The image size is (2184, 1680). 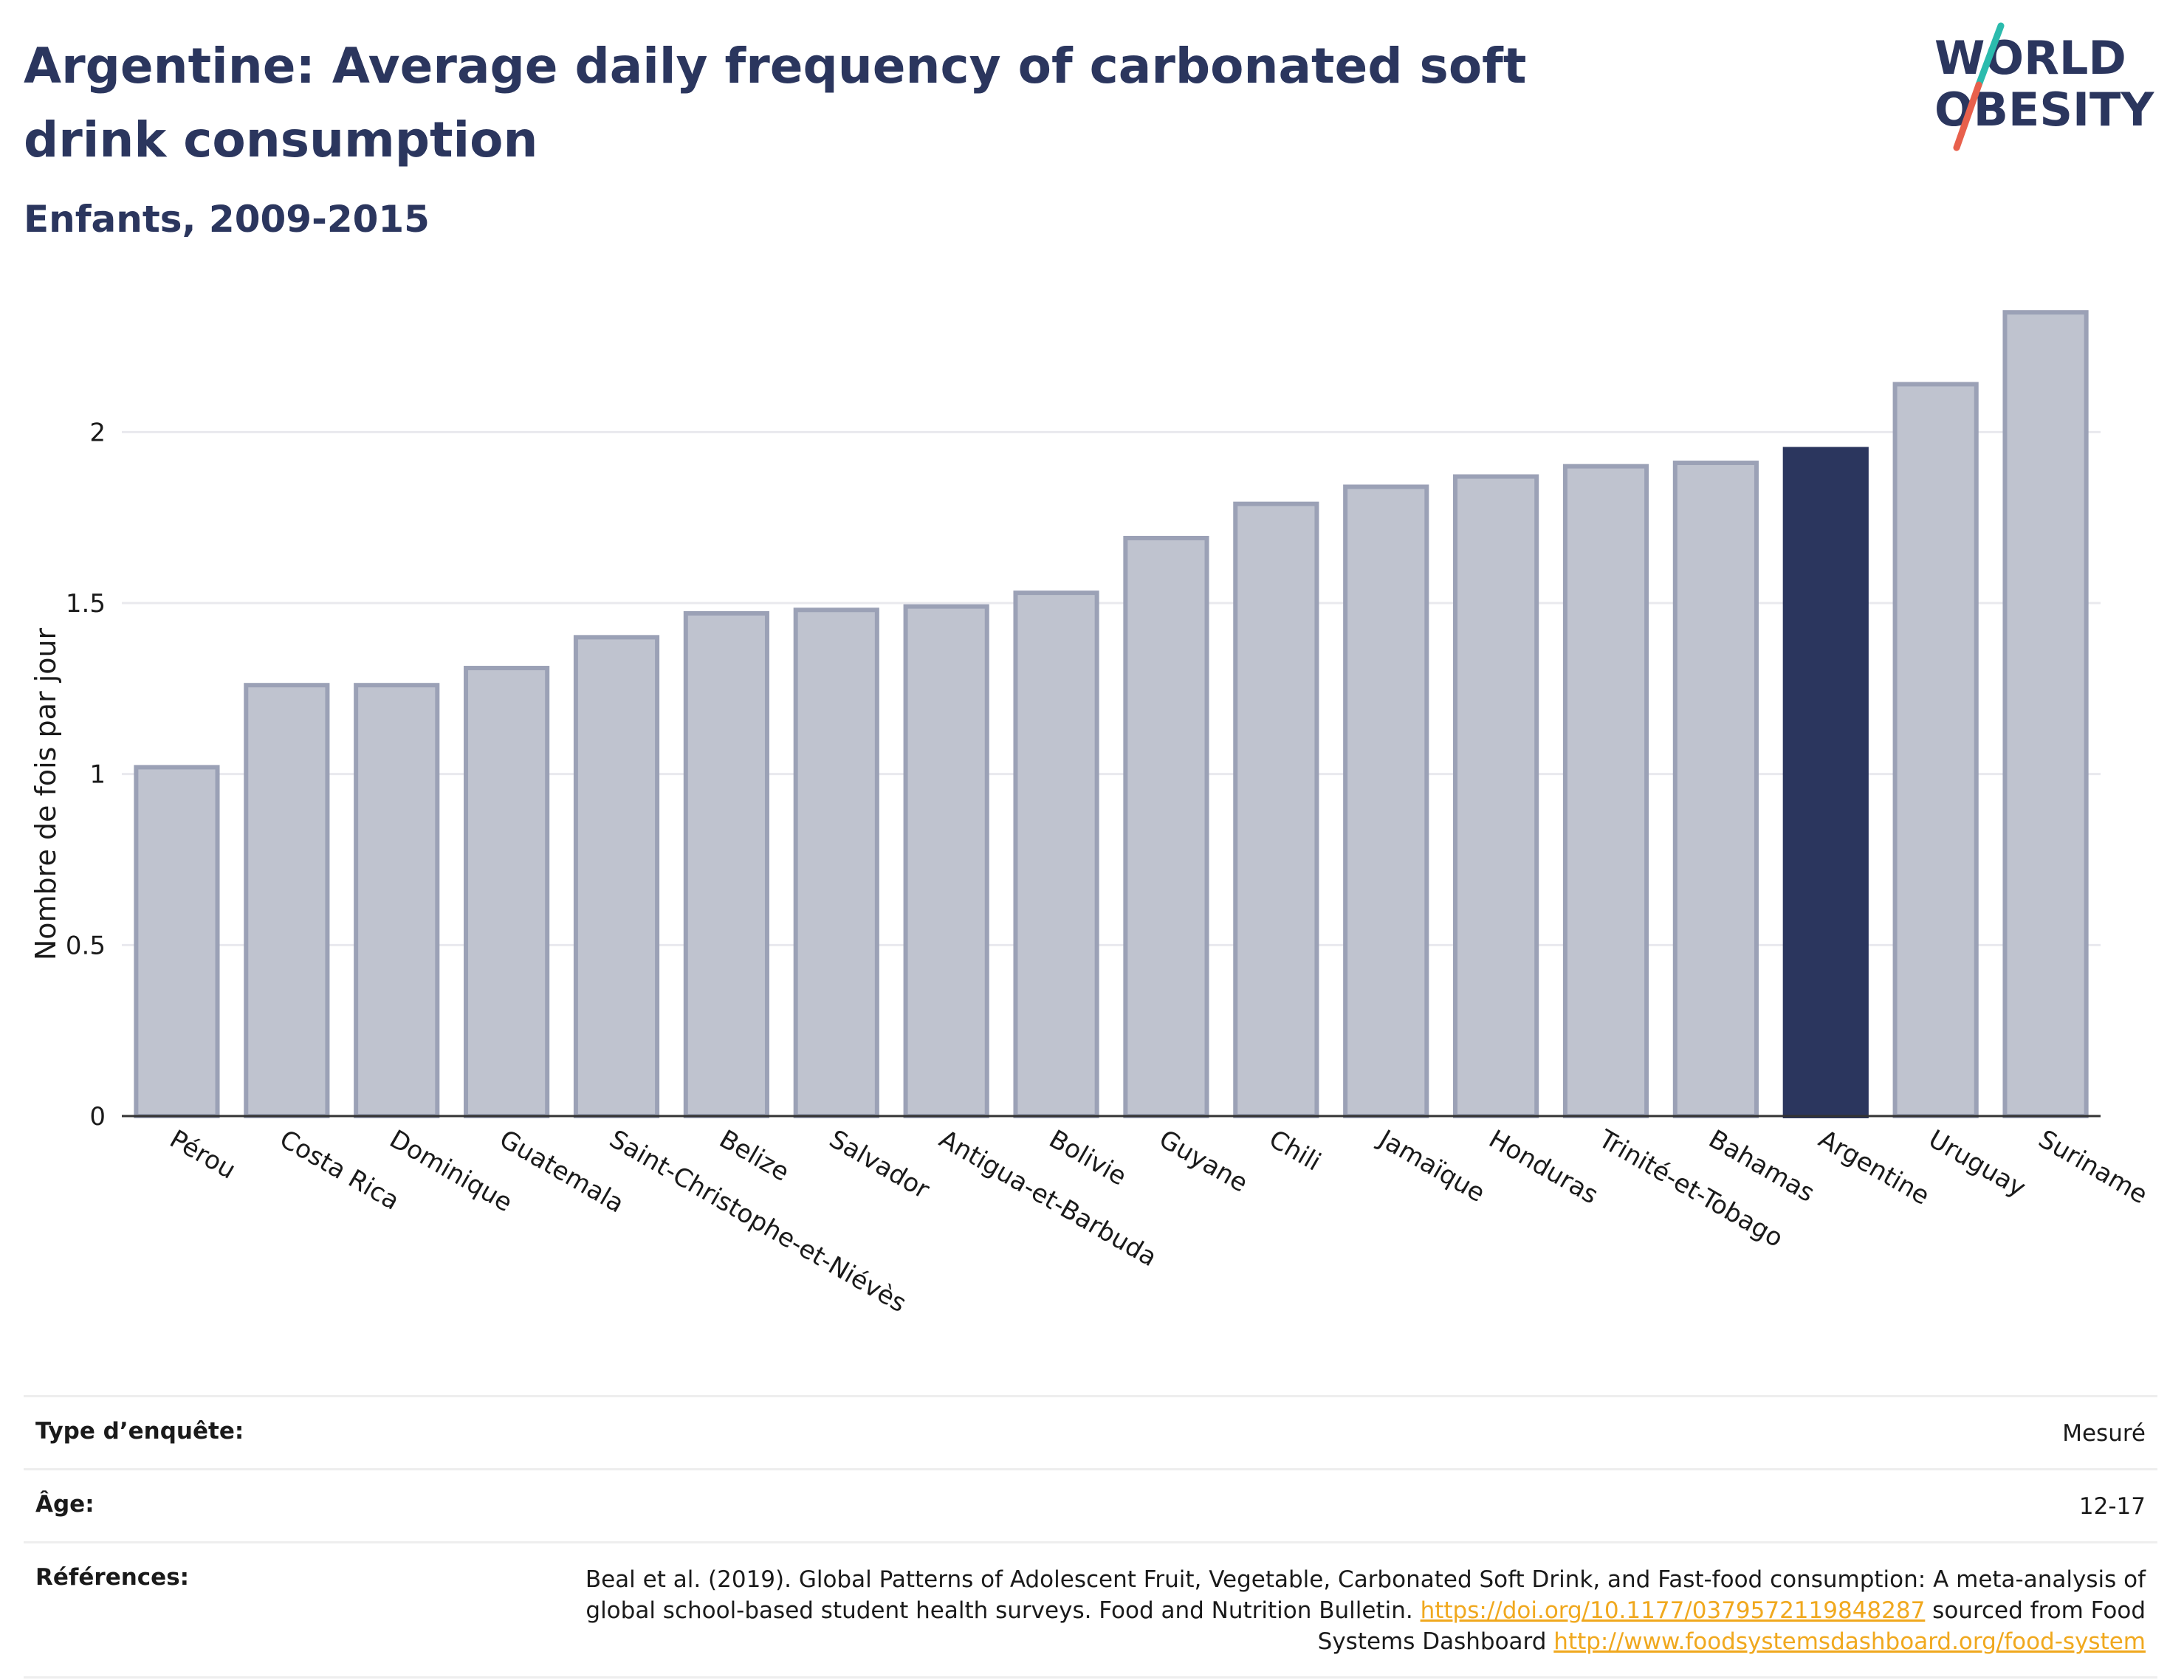 What do you see at coordinates (112, 1578) in the screenshot?
I see `references-label: Références:` at bounding box center [112, 1578].